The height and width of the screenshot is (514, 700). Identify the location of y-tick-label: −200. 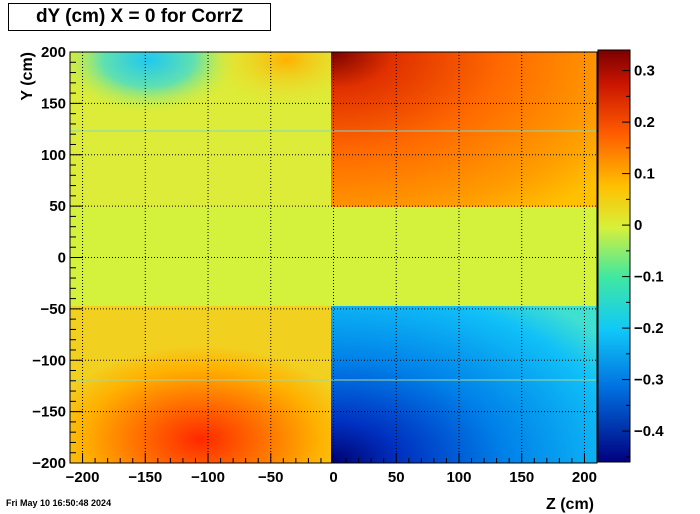
(49, 463).